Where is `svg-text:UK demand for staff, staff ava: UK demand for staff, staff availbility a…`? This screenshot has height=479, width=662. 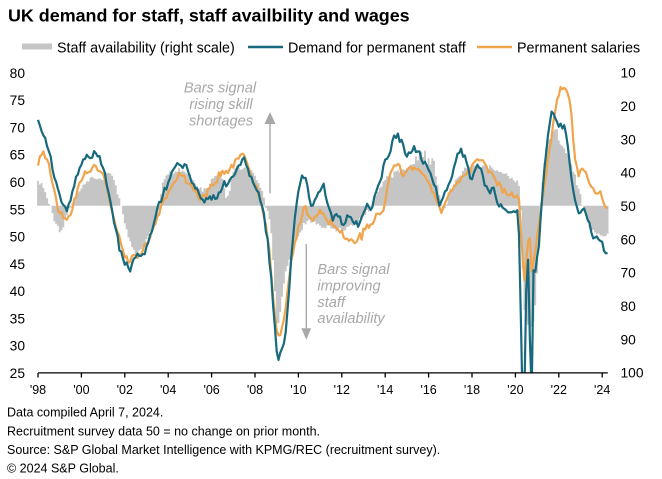 svg-text:UK demand for staff, staff ava: UK demand for staff, staff availbility a… is located at coordinates (209, 16).